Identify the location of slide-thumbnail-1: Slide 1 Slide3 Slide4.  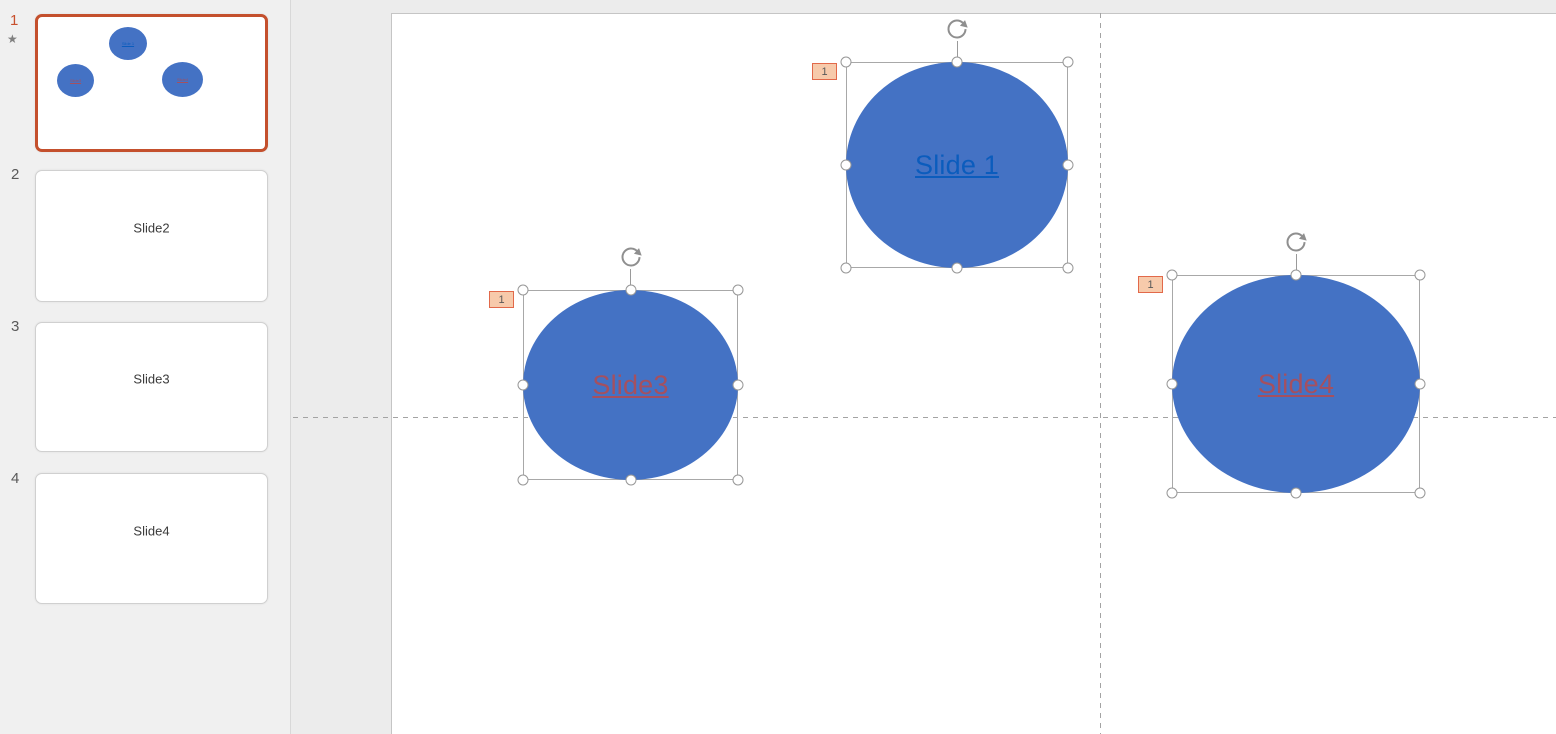
(151, 83).